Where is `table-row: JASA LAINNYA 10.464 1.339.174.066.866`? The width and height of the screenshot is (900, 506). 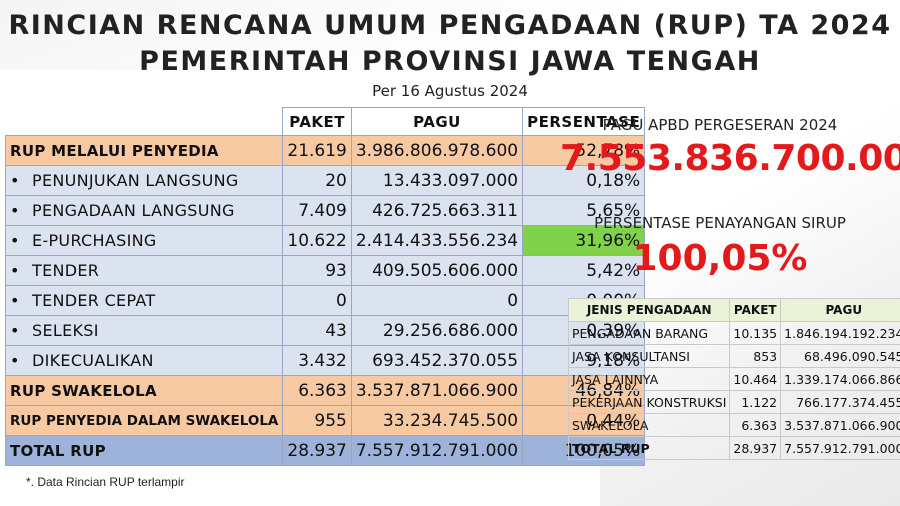 table-row: JASA LAINNYA 10.464 1.339.174.066.866 is located at coordinates (733, 379).